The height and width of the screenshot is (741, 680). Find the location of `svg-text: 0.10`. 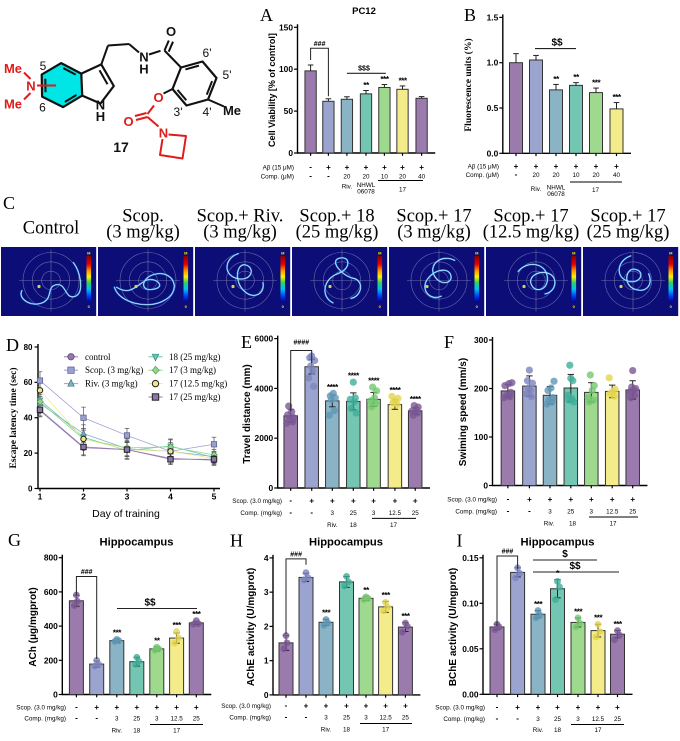

svg-text: 0.10 is located at coordinates (470, 603).